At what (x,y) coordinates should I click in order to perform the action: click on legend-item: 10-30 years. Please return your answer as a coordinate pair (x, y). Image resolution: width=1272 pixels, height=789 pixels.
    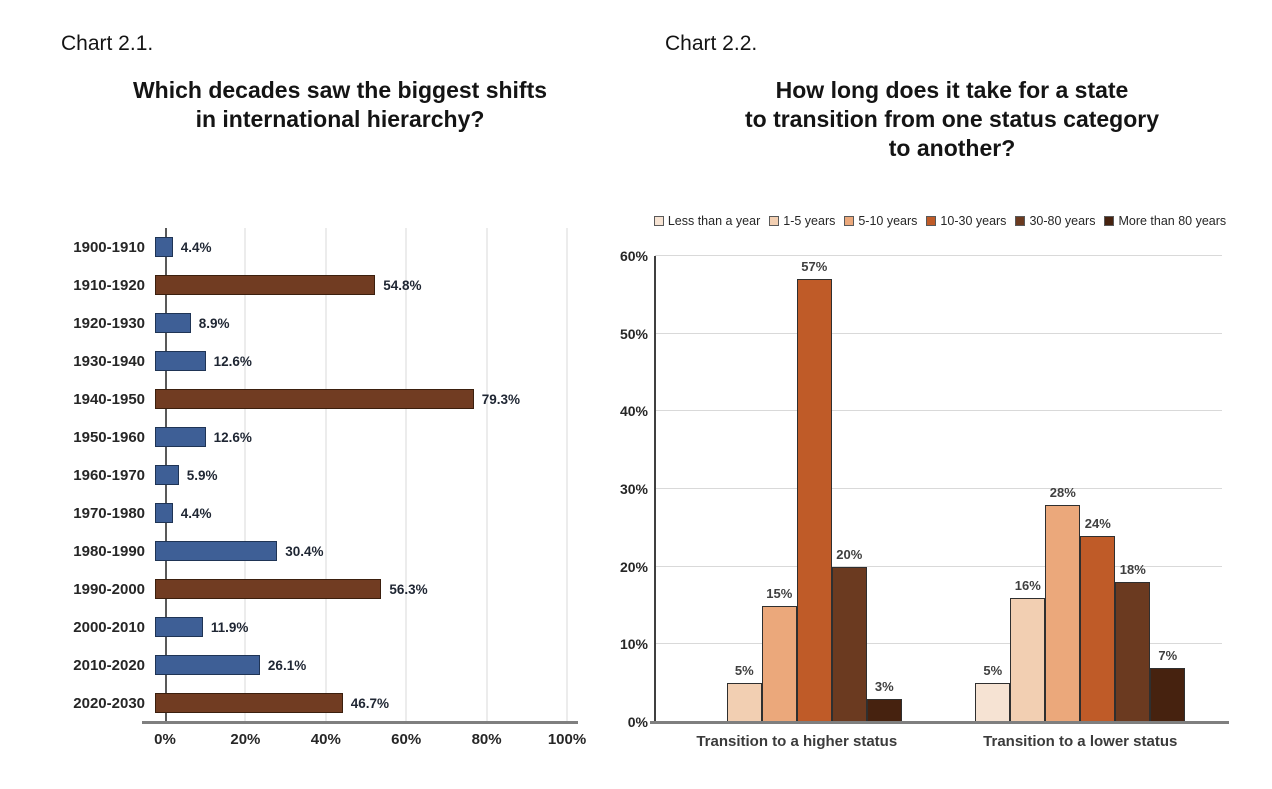
    Looking at the image, I should click on (966, 221).